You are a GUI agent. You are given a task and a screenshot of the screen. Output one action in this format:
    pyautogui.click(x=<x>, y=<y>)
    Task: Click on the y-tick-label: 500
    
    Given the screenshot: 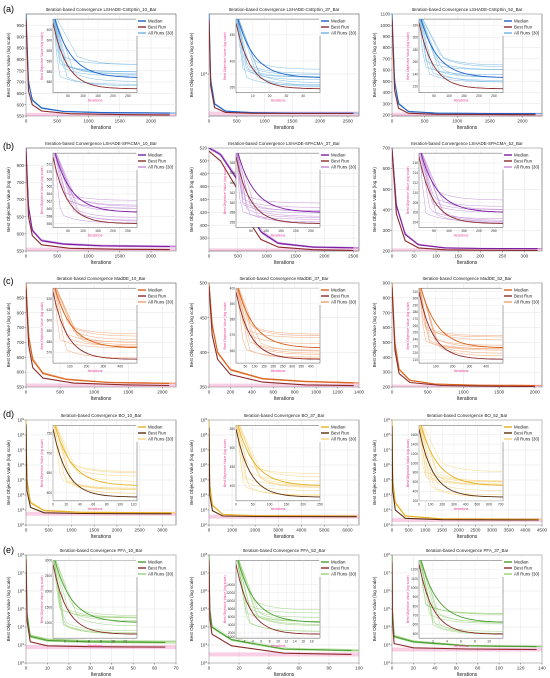 What is the action you would take?
    pyautogui.click(x=387, y=81)
    